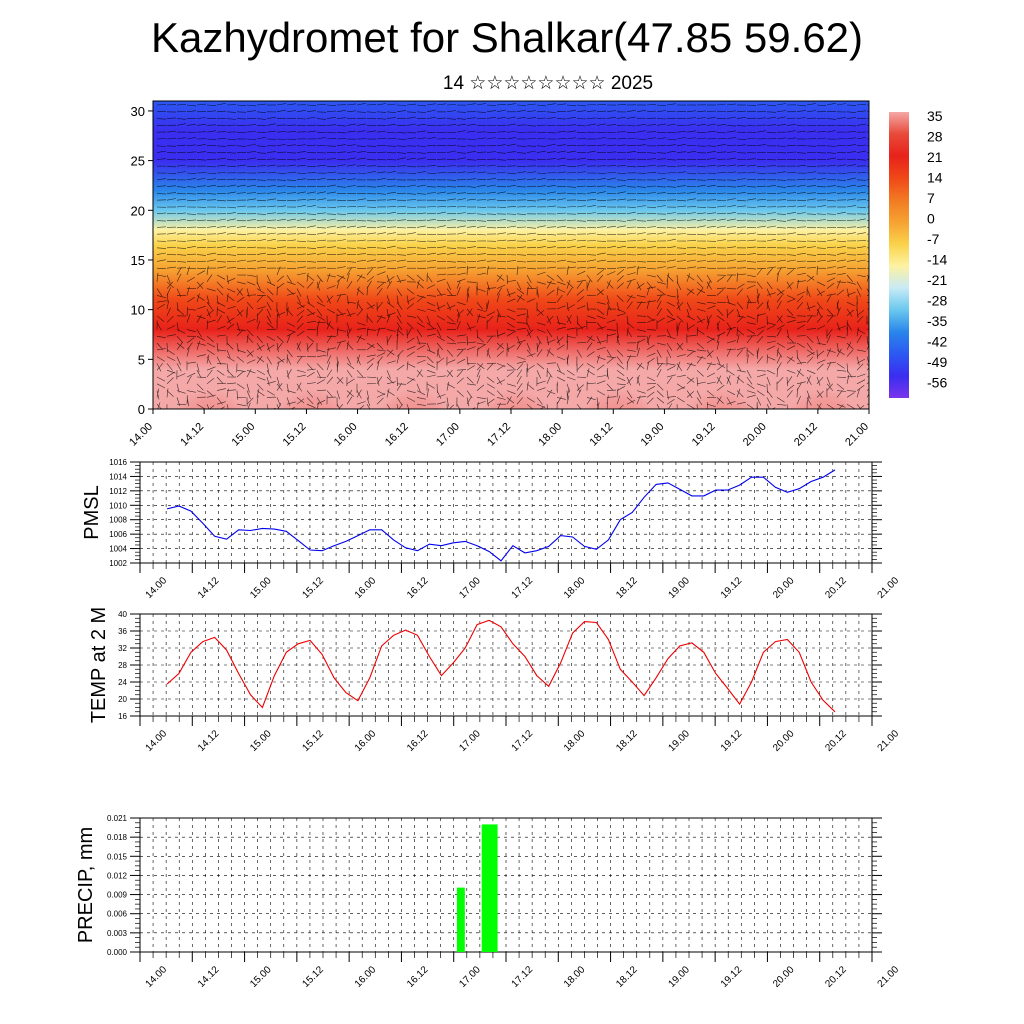 The height and width of the screenshot is (1024, 1024). Describe the element at coordinates (460, 919) in the screenshot. I see `precip-bar` at that location.